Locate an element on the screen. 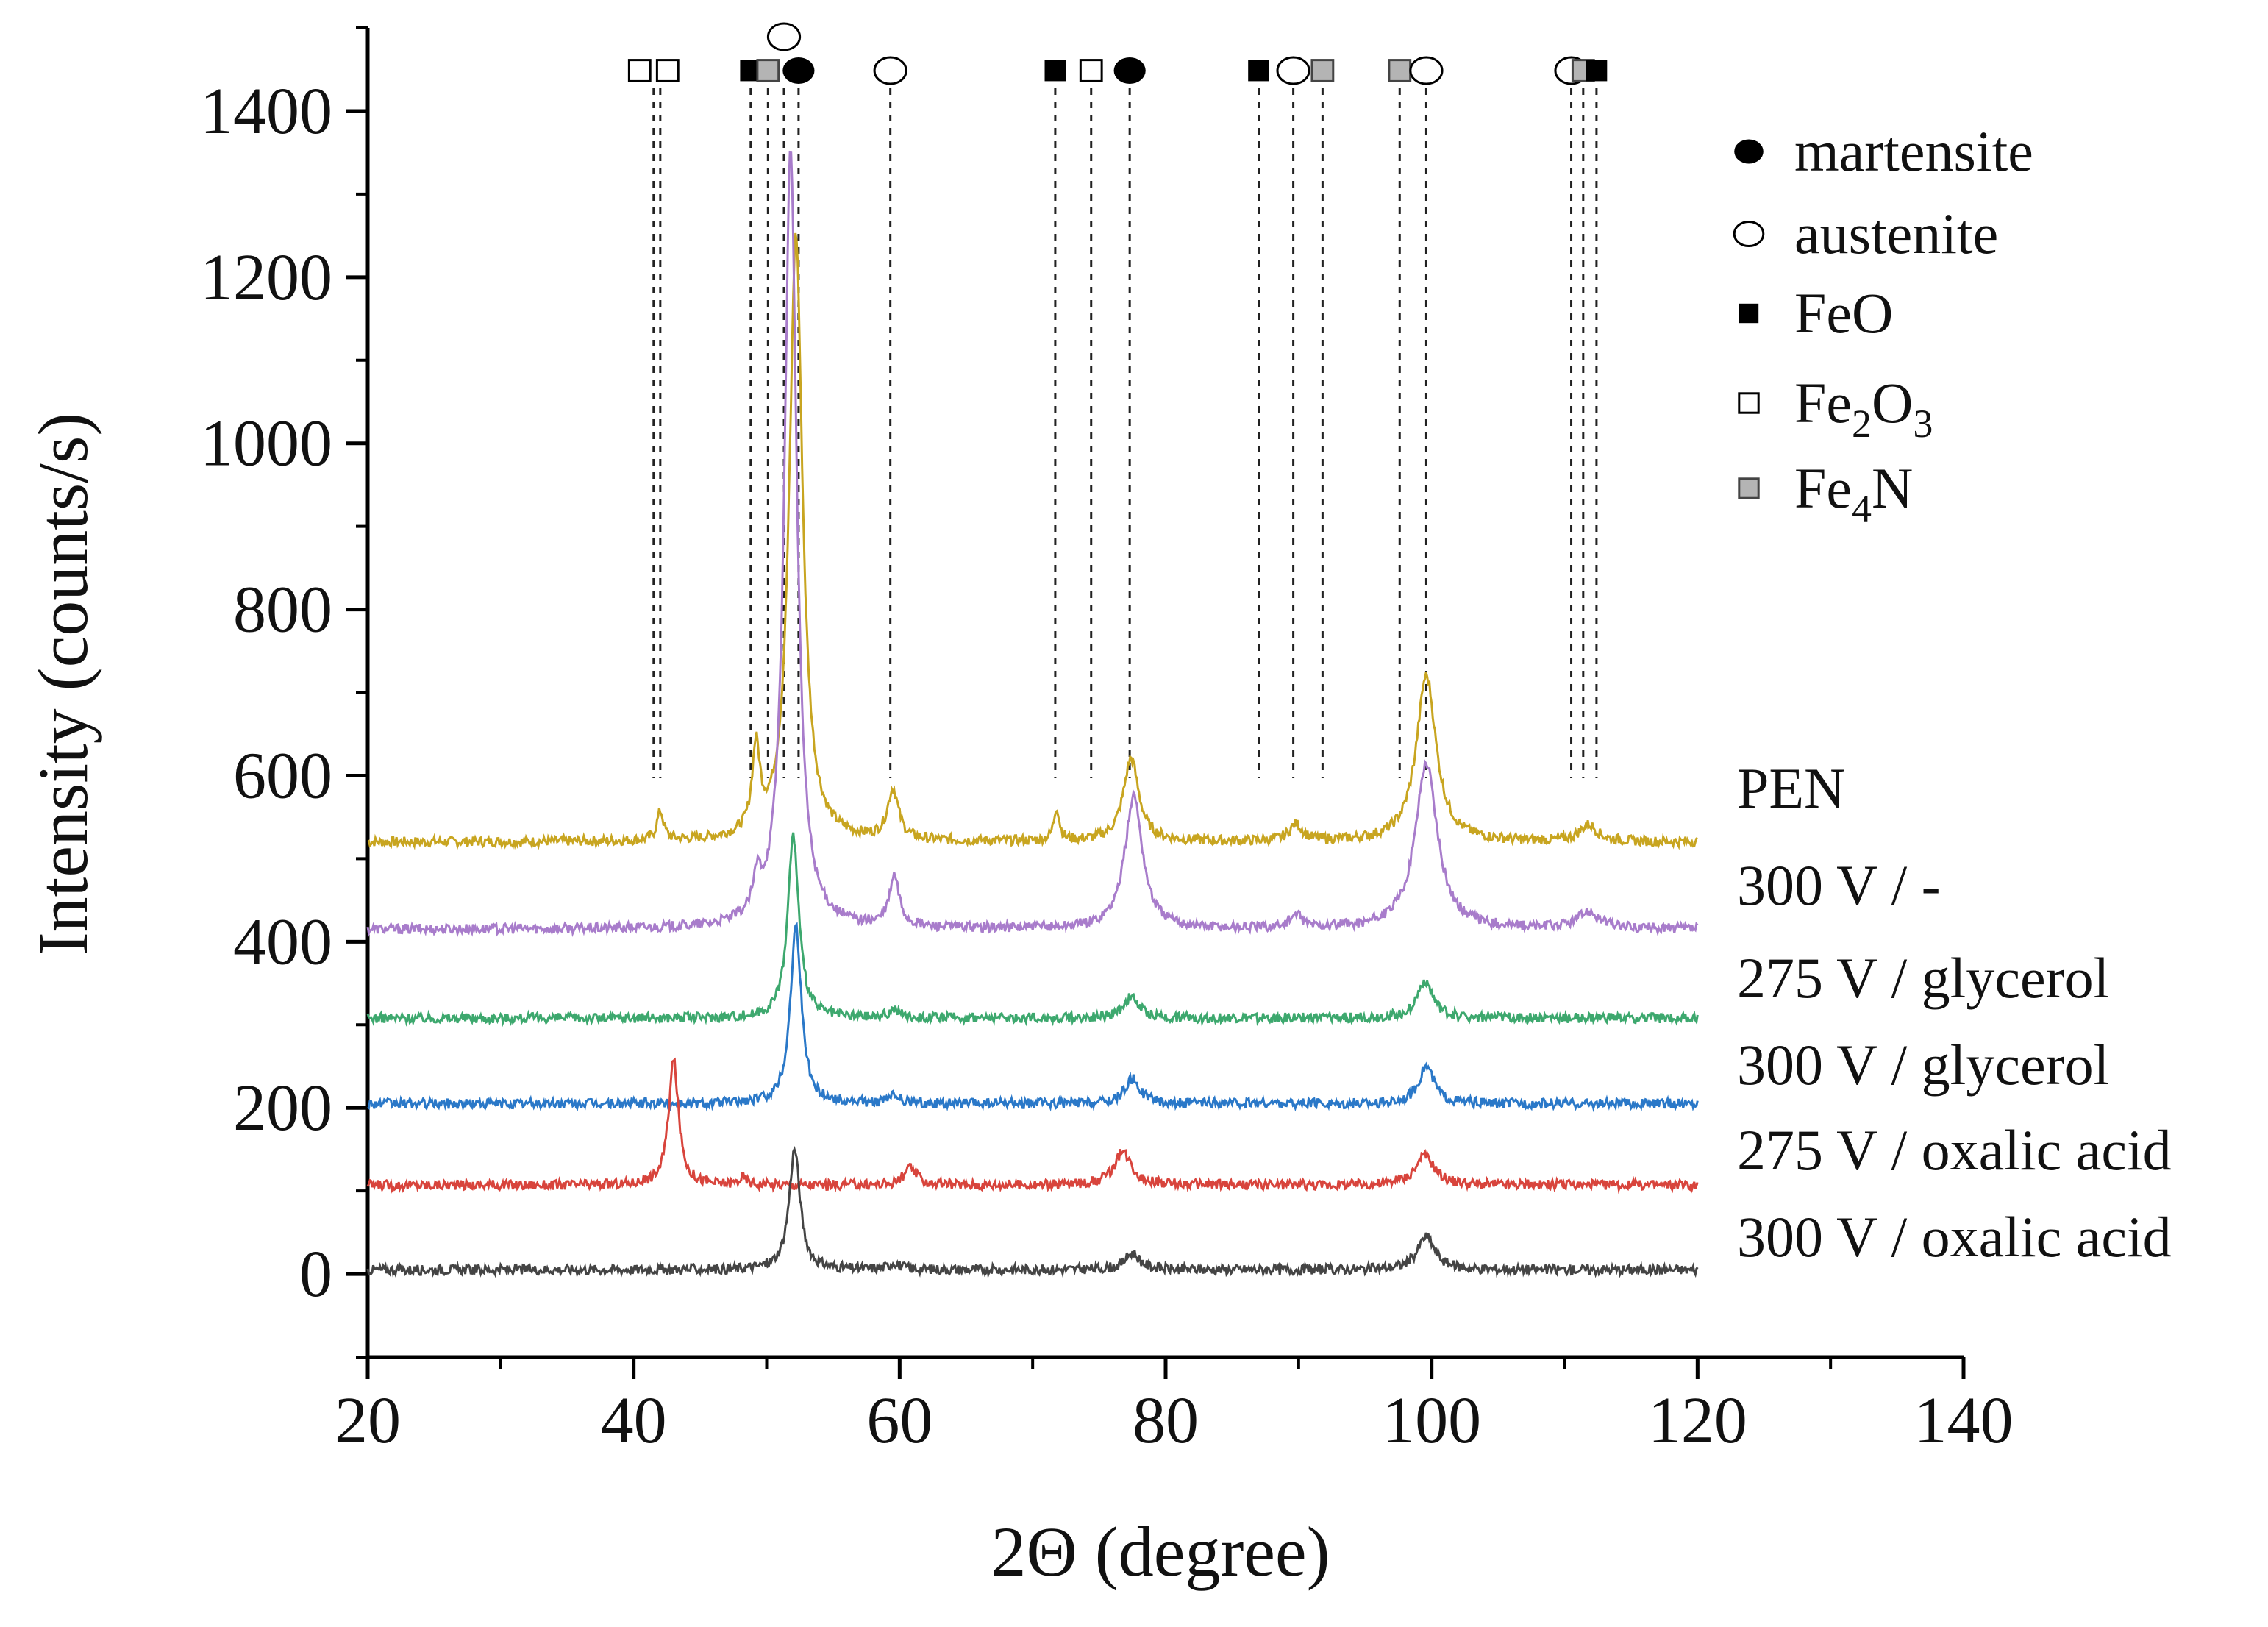 Image resolution: width=2268 pixels, height=1627 pixels. y-tick-label: 800 is located at coordinates (282, 610).